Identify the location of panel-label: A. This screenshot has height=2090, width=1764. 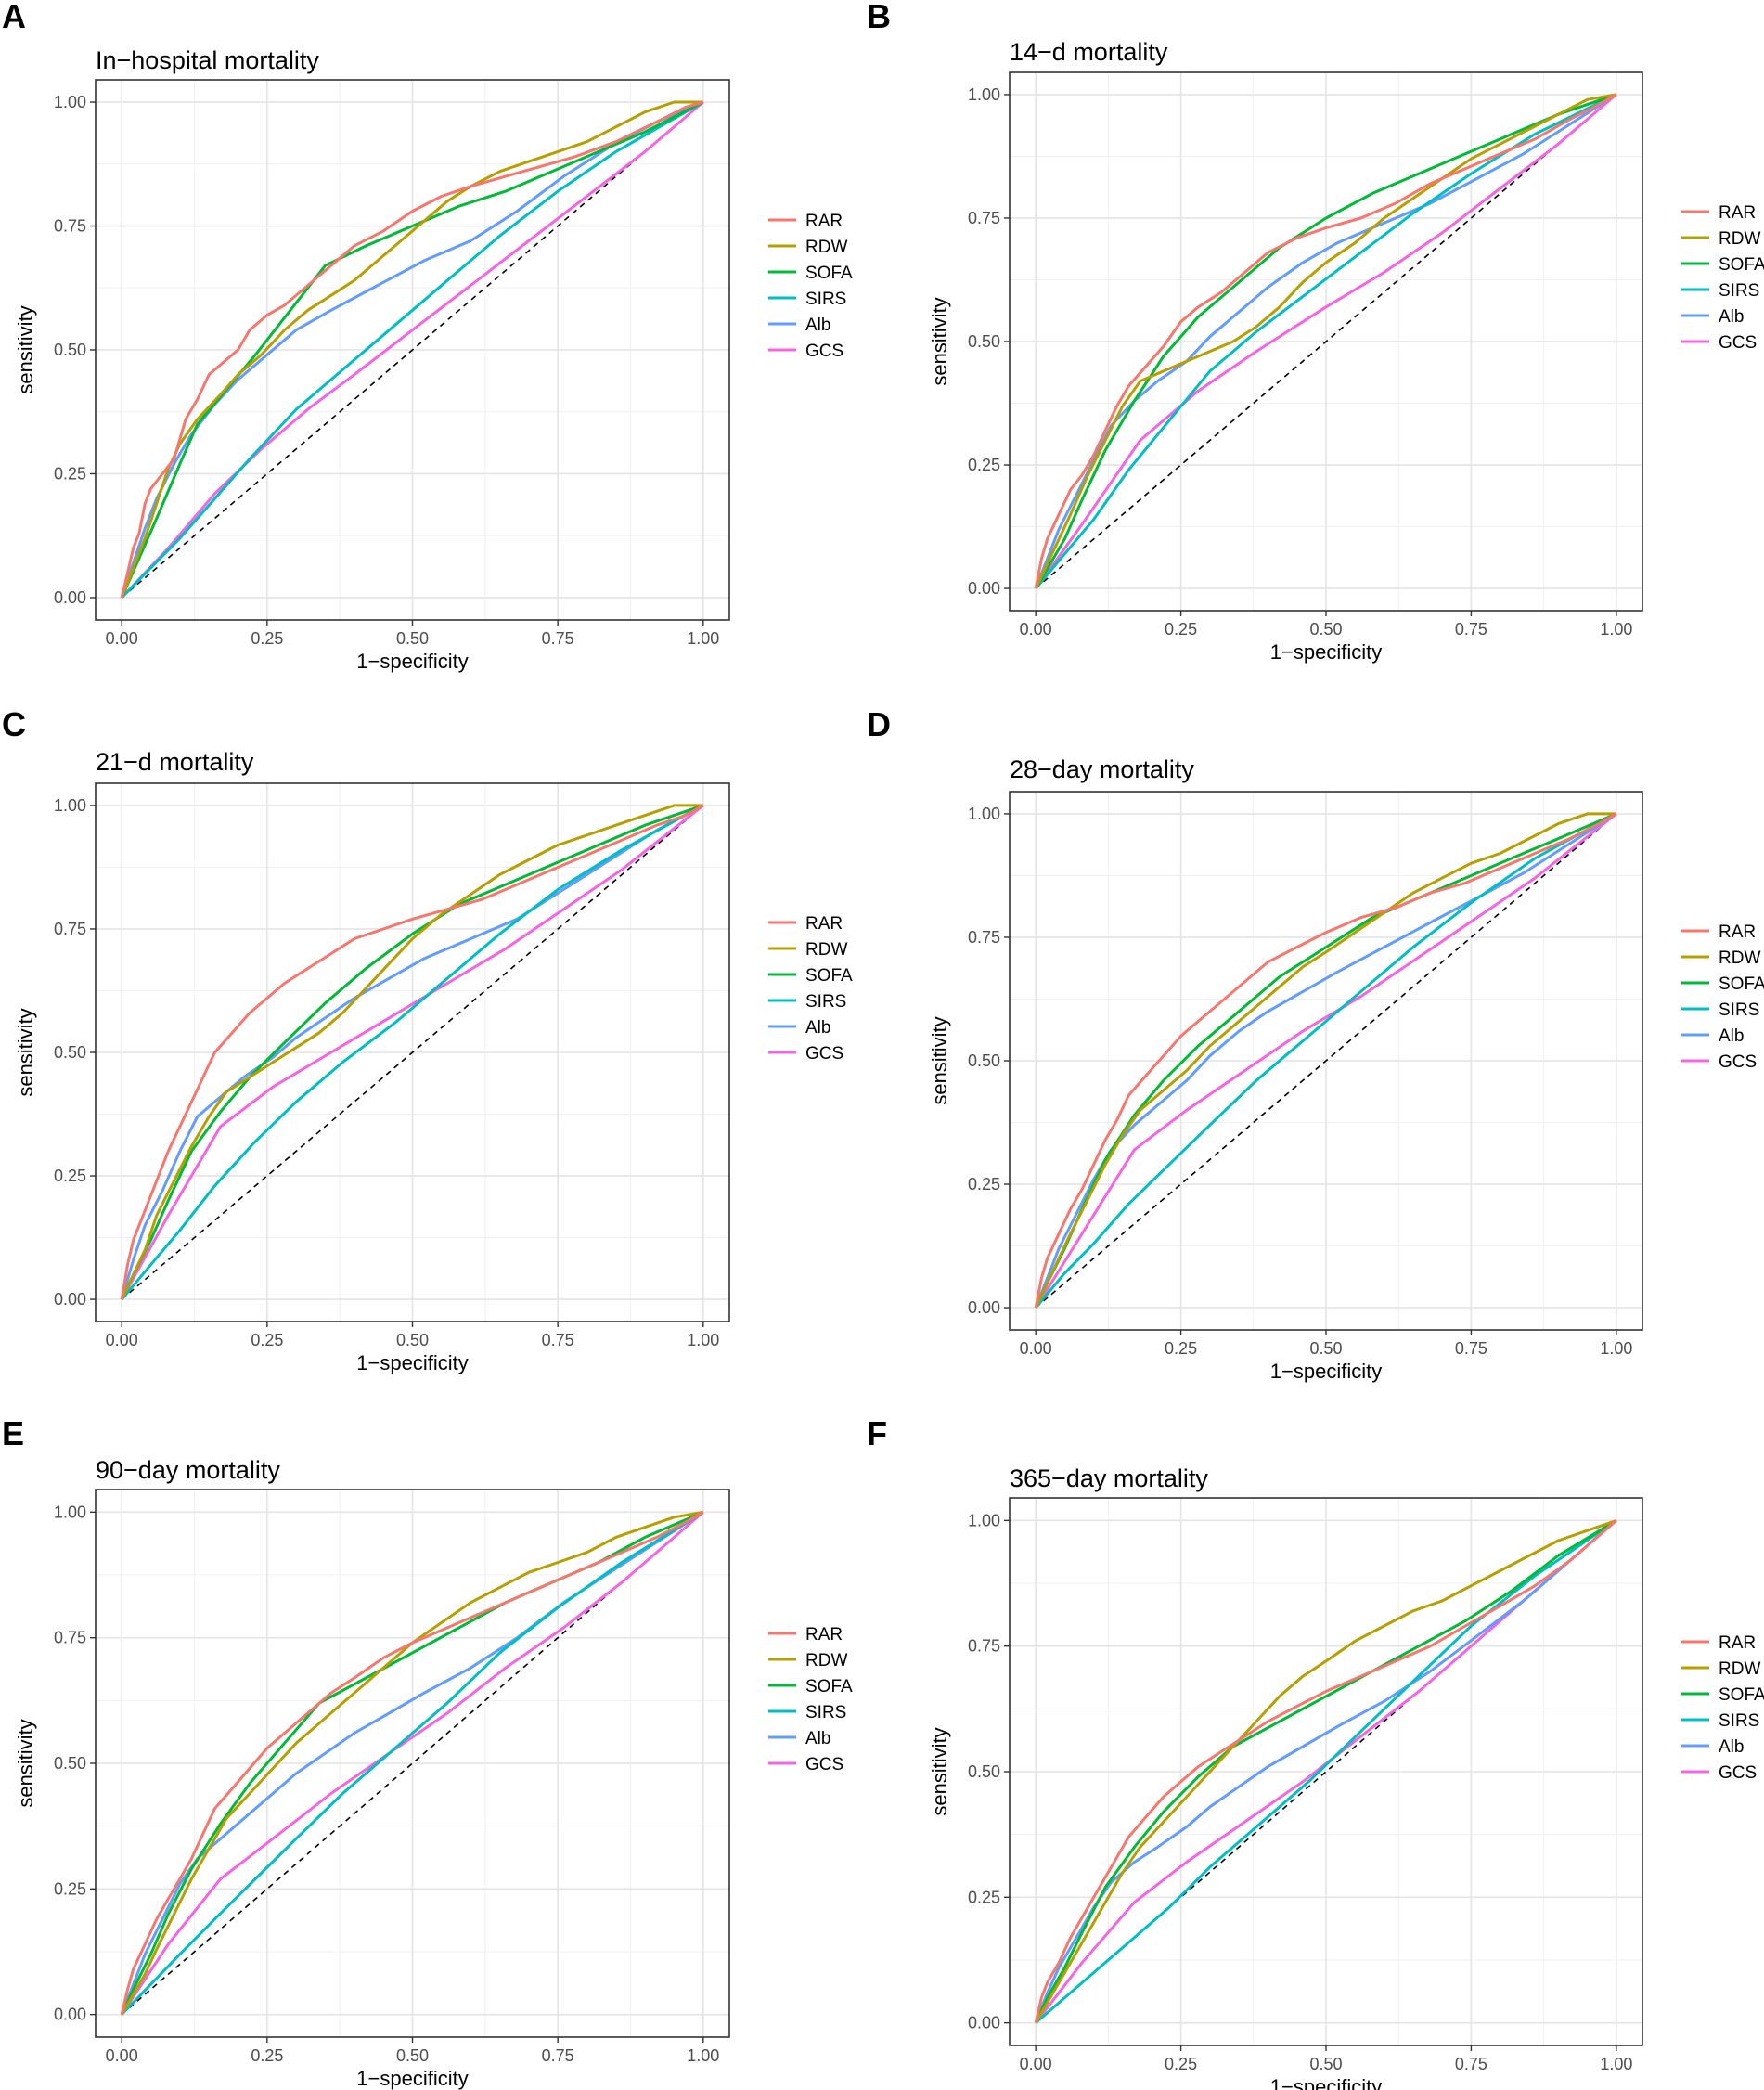
(14, 17).